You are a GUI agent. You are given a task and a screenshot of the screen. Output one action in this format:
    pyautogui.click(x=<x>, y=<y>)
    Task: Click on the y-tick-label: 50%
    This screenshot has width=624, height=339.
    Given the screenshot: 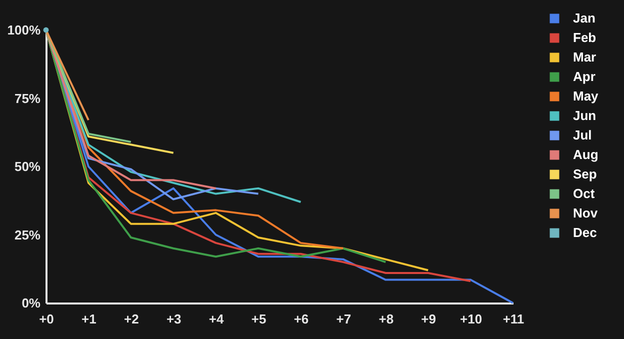 What is the action you would take?
    pyautogui.click(x=27, y=166)
    